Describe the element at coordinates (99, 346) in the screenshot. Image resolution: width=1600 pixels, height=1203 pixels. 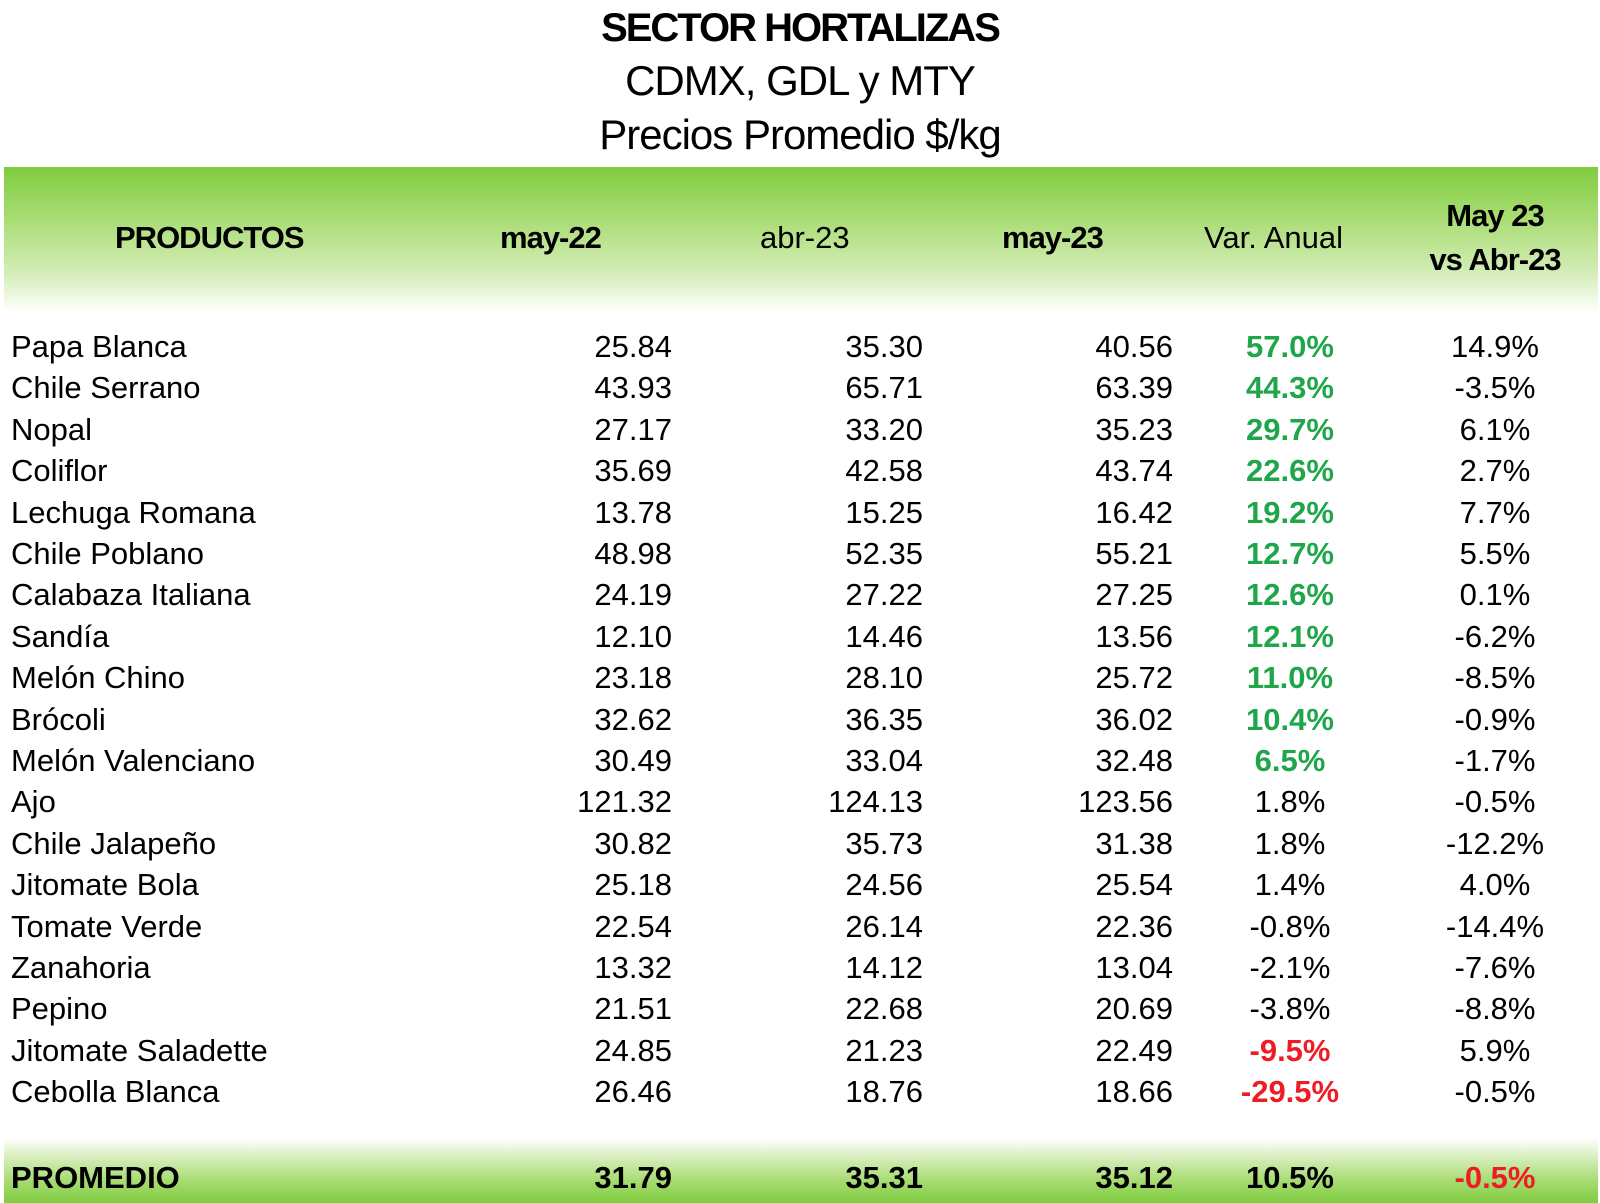
I see `cell-producto: Papa Blanca` at that location.